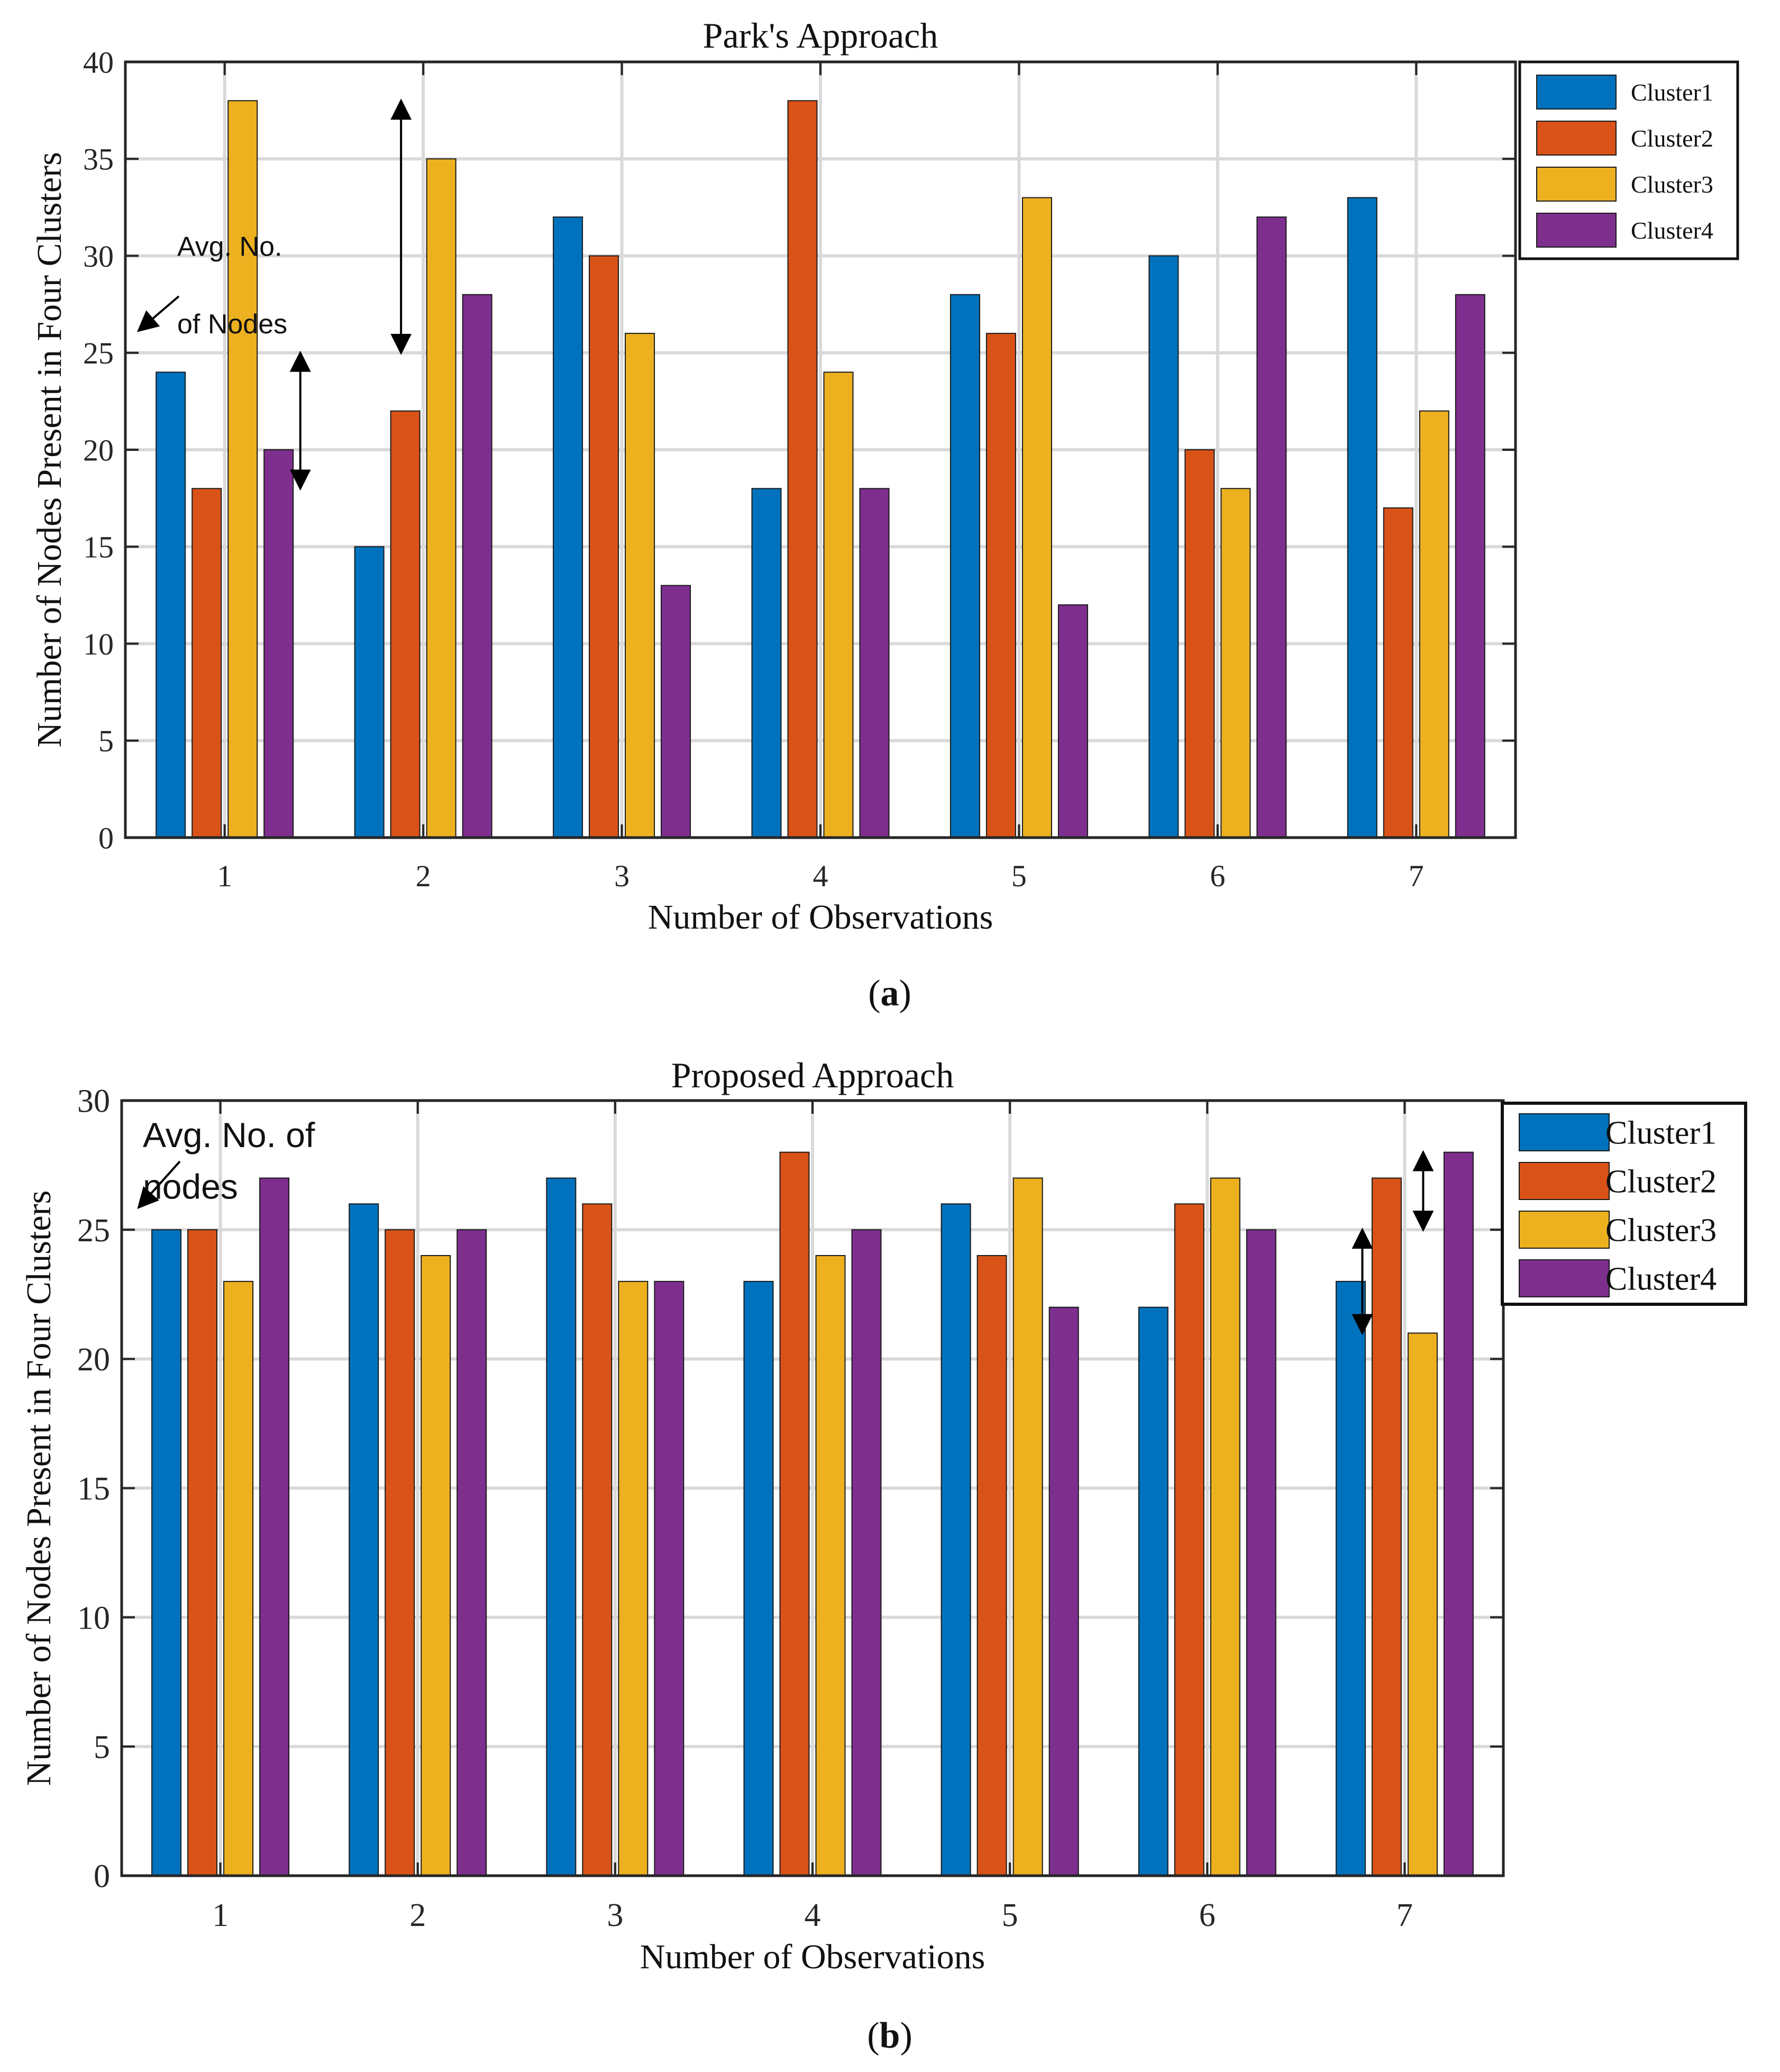 This screenshot has width=1780, height=2072. I want to click on y-tick-label: 15, so click(93, 1489).